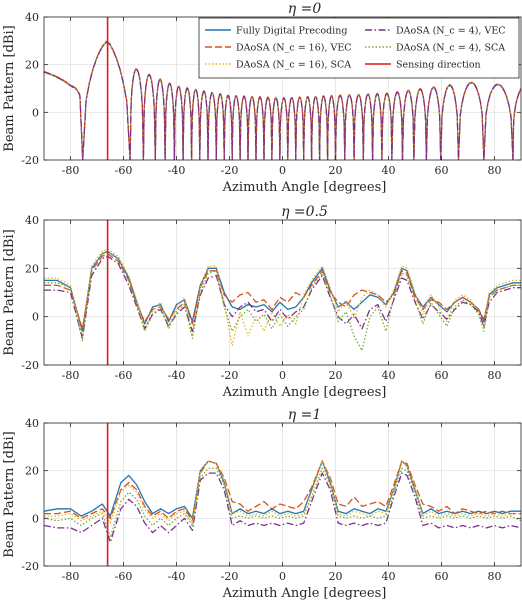 Image resolution: width=522 pixels, height=608 pixels. What do you see at coordinates (438, 65) in the screenshot?
I see `legend-label-sensing: Sensing direction` at bounding box center [438, 65].